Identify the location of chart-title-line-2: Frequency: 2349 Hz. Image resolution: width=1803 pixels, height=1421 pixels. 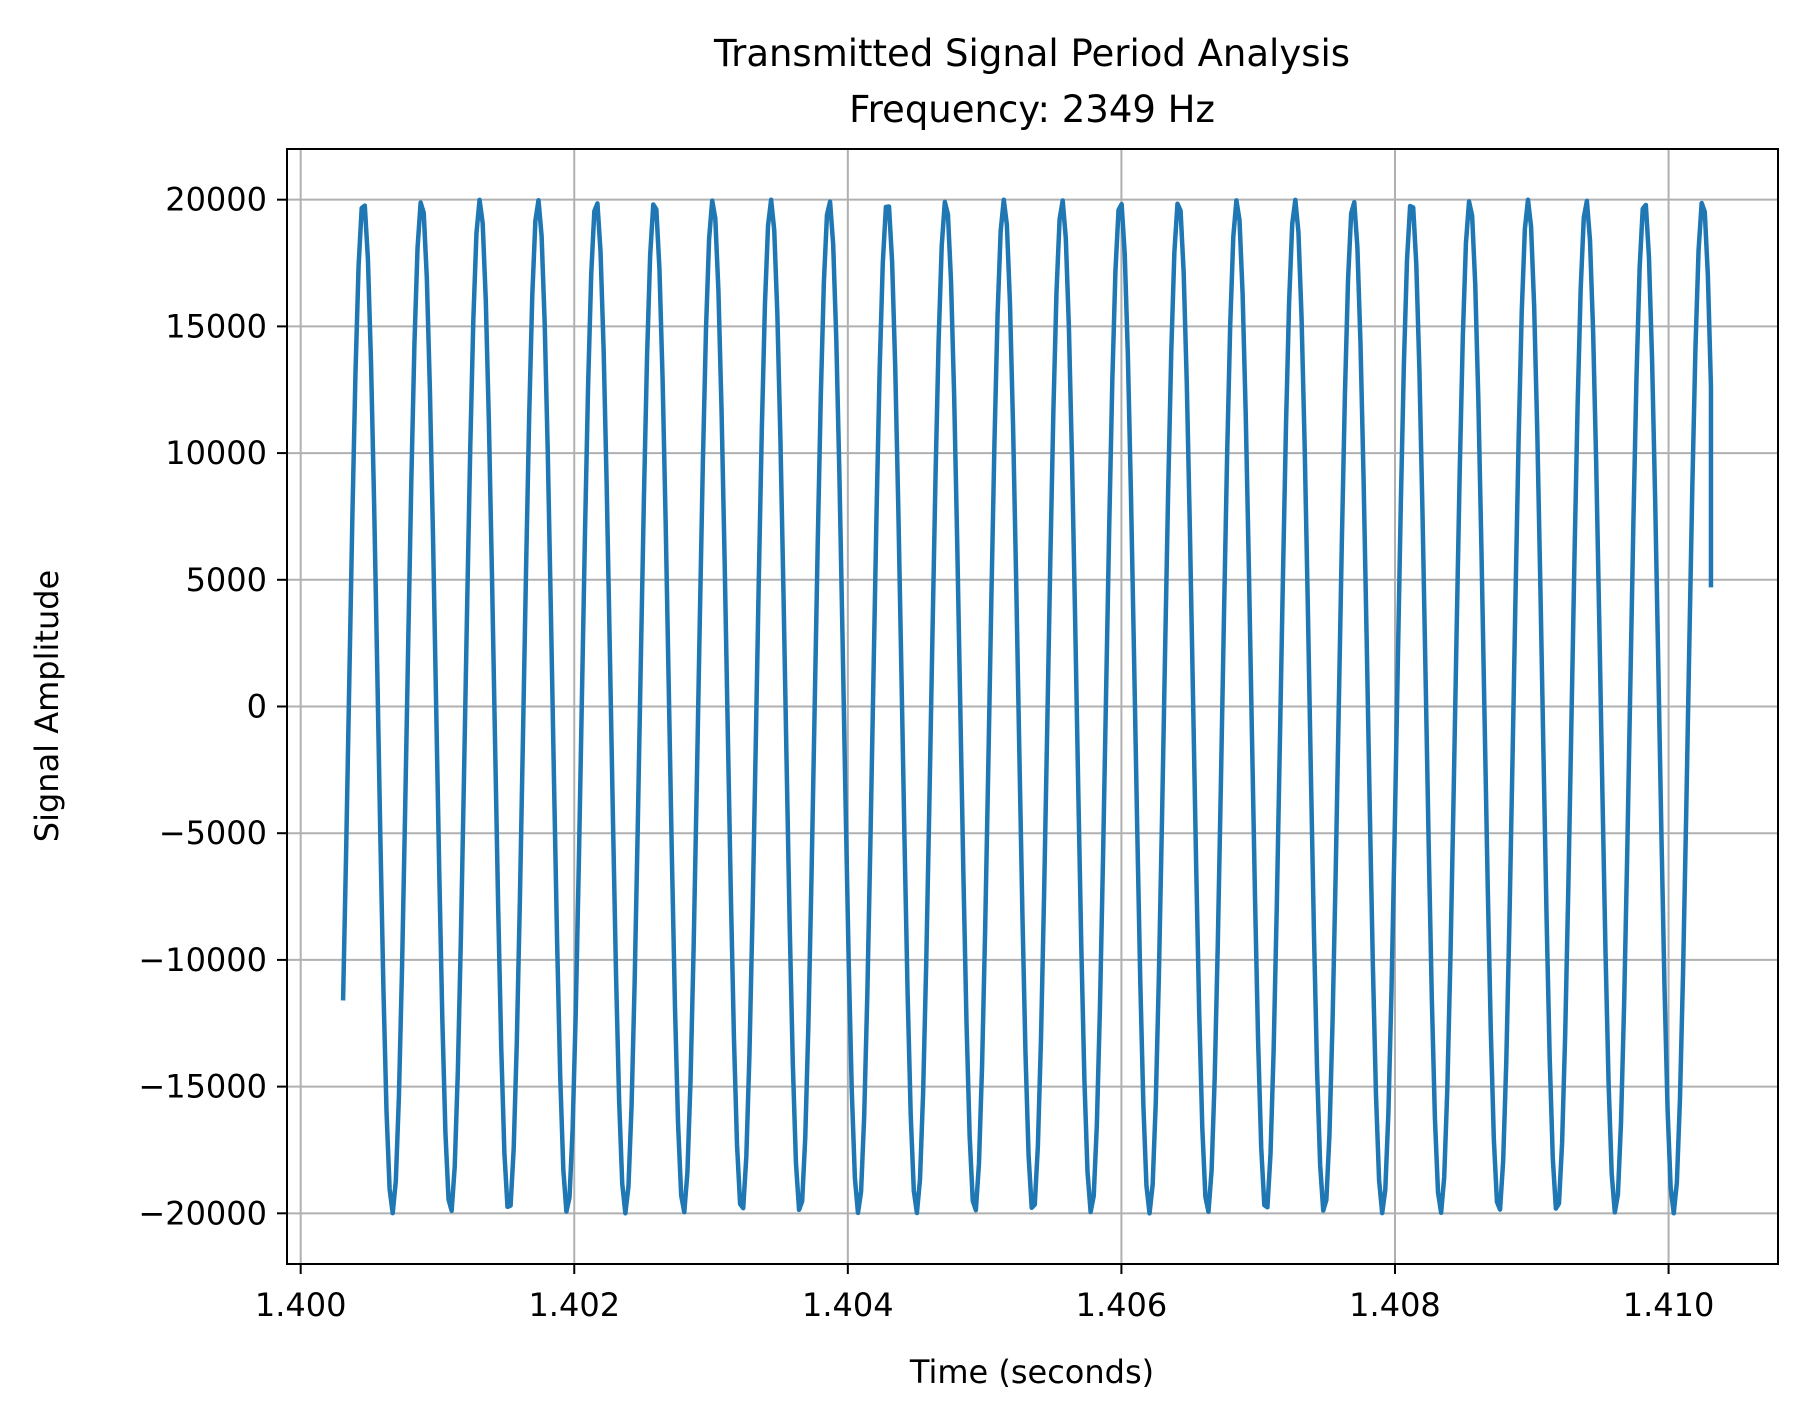
(1032, 109).